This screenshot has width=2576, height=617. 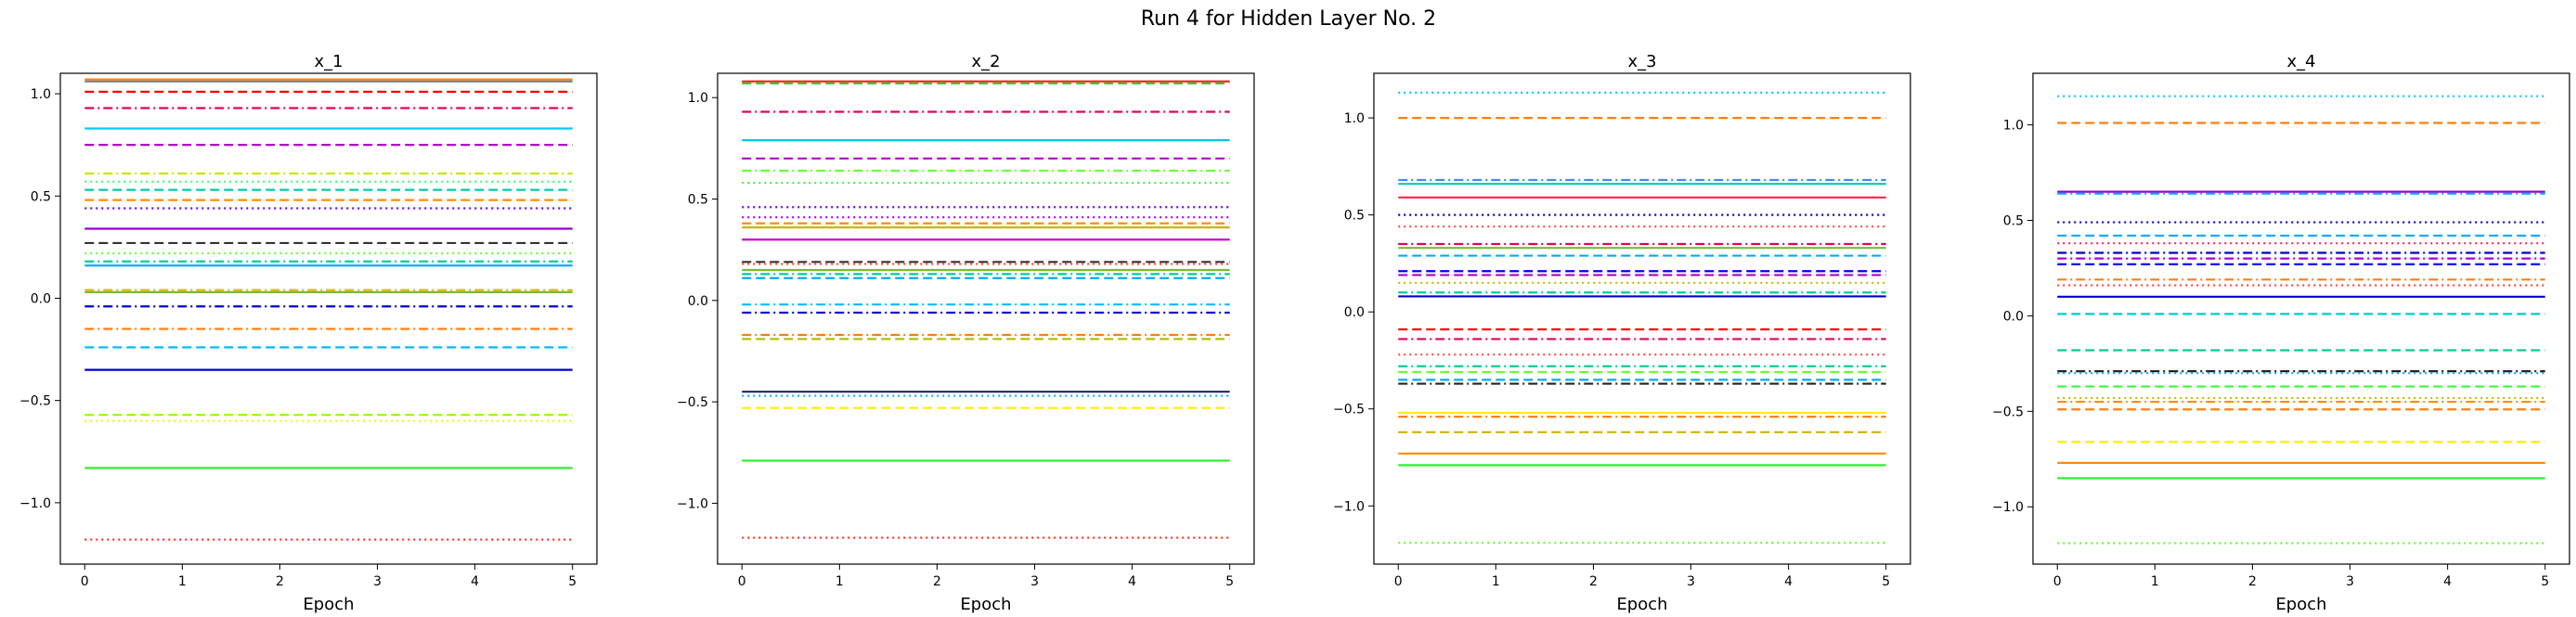 What do you see at coordinates (1641, 62) in the screenshot?
I see `chart-title: x_3` at bounding box center [1641, 62].